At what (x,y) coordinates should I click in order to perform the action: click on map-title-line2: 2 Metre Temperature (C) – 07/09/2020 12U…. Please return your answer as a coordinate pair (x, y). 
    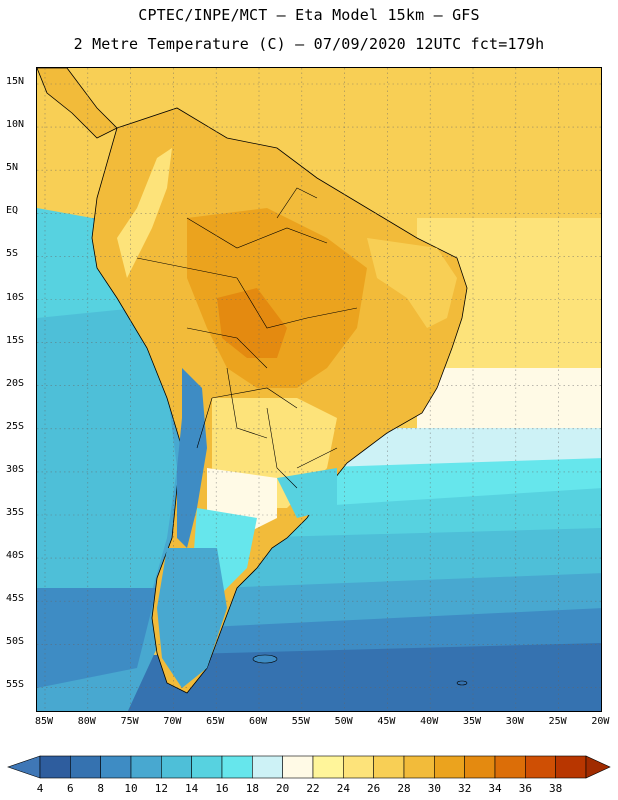
    Looking at the image, I should click on (309, 44).